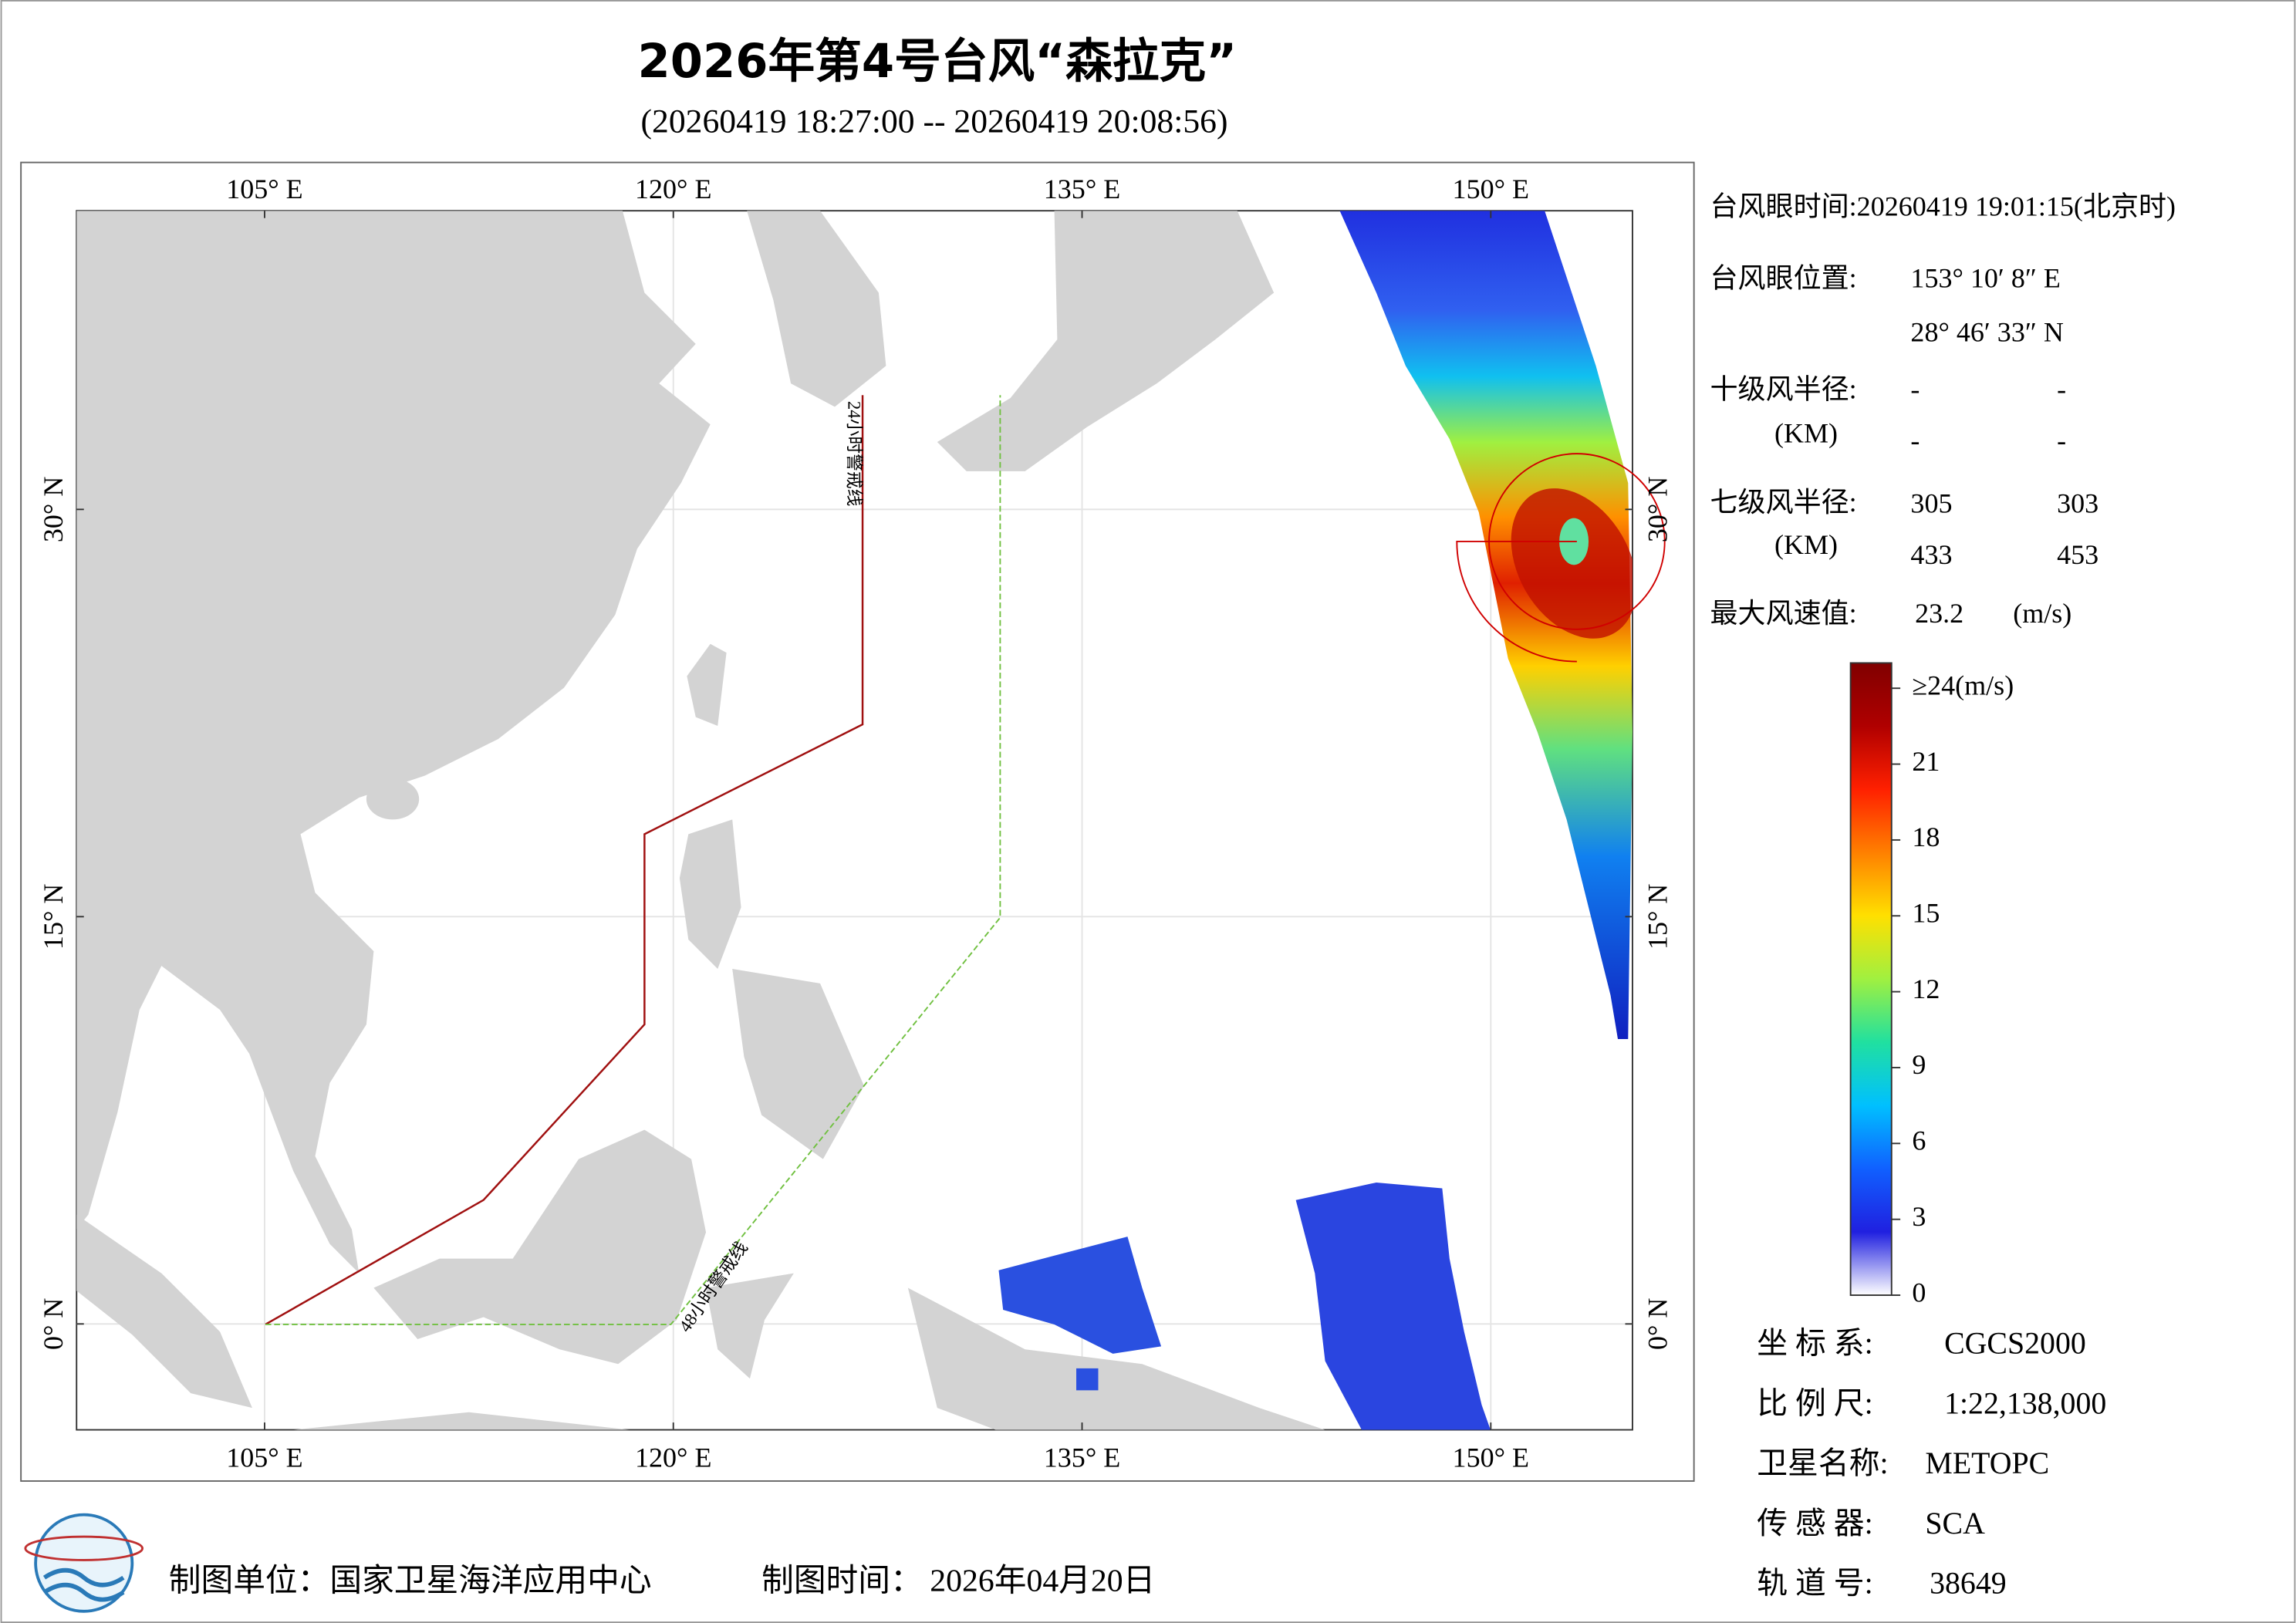  What do you see at coordinates (1783, 278) in the screenshot?
I see `label: 台风眼位置:` at bounding box center [1783, 278].